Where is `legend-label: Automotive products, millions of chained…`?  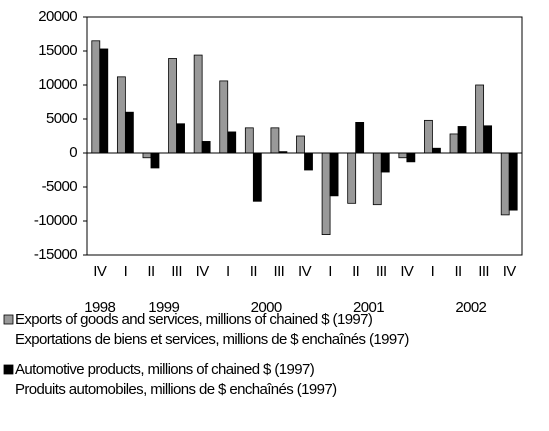
legend-label: Automotive products, millions of chained… is located at coordinates (165, 369).